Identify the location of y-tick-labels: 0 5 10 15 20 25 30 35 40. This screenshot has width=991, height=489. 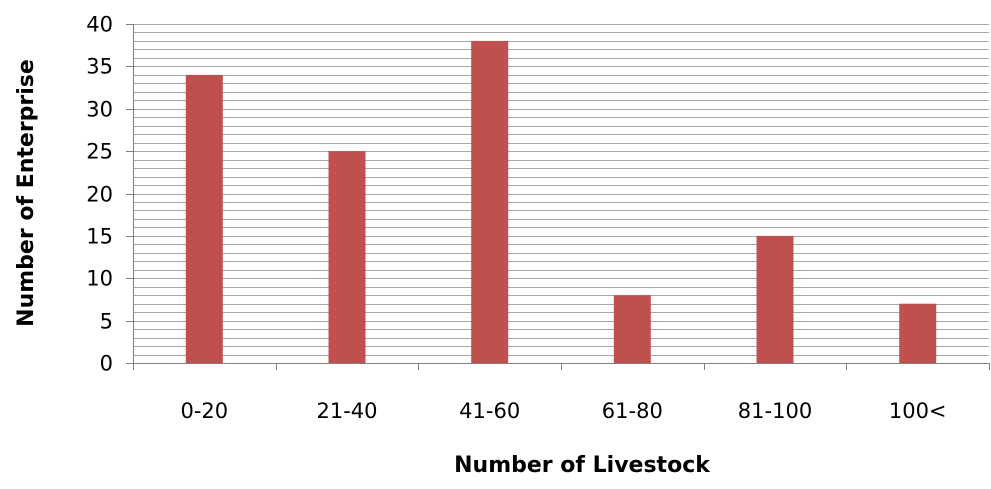
(99, 194).